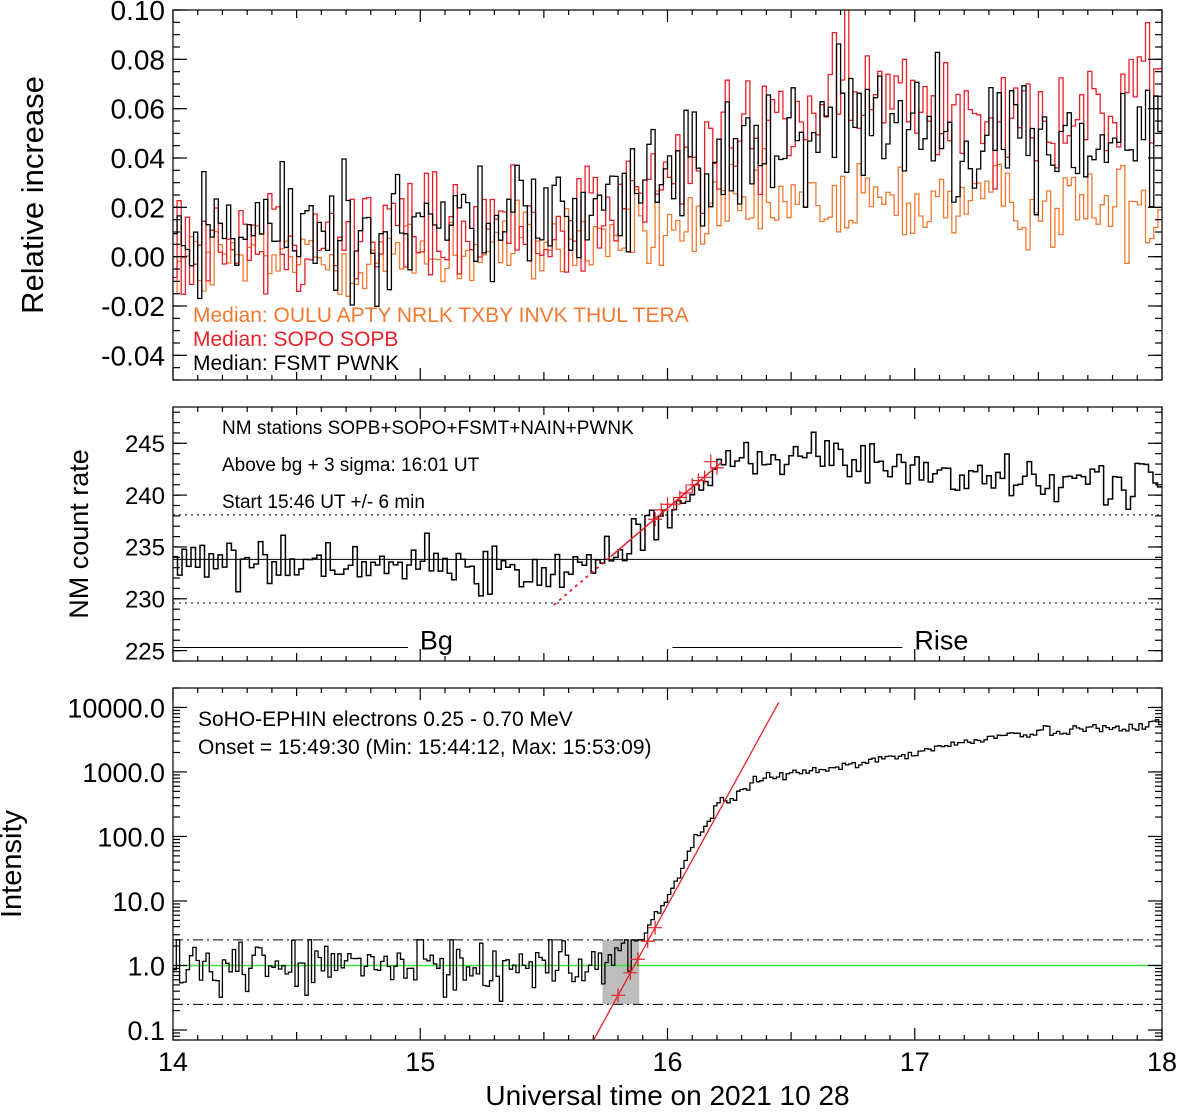 The image size is (1200, 1117). I want to click on segment-label: Bg, so click(436, 641).